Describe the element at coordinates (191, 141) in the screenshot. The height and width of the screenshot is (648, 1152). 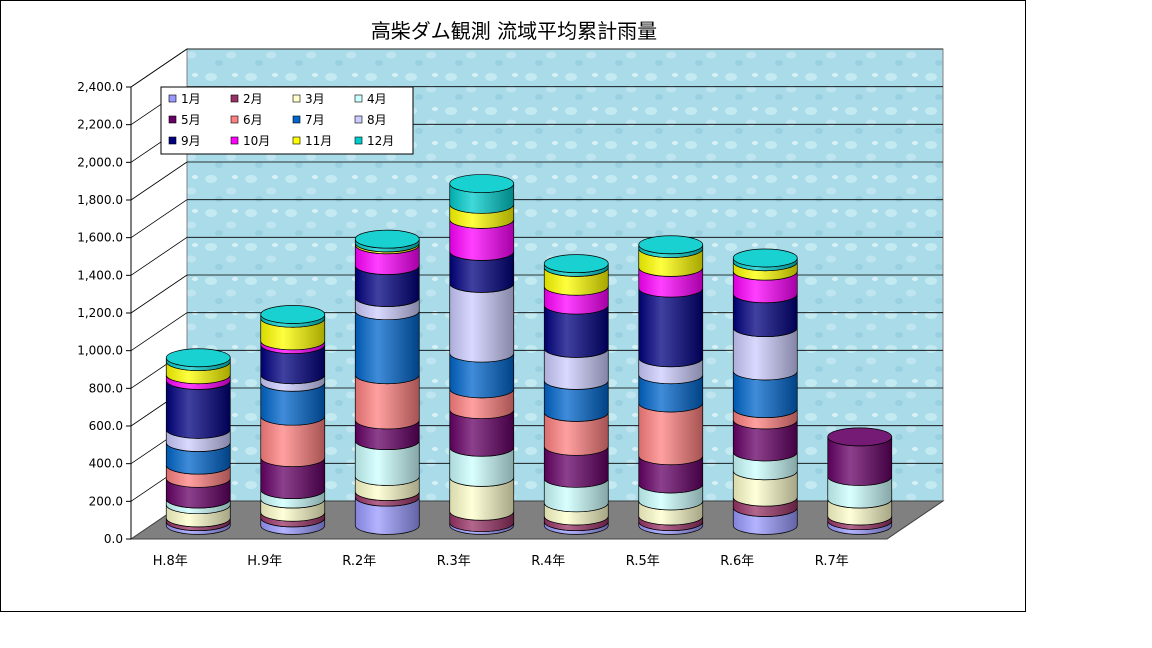
I see `legend-item: 9月` at that location.